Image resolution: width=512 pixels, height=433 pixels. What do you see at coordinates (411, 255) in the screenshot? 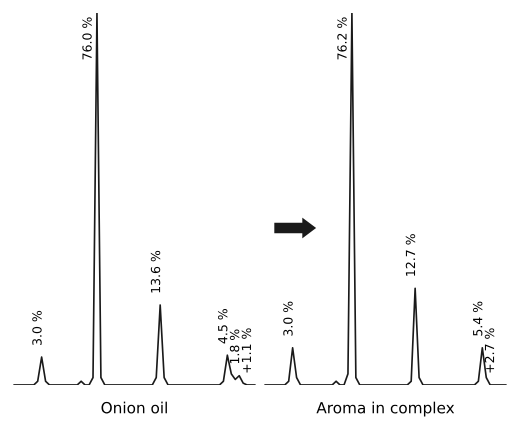
I see `annotation: 12.7 %` at bounding box center [411, 255].